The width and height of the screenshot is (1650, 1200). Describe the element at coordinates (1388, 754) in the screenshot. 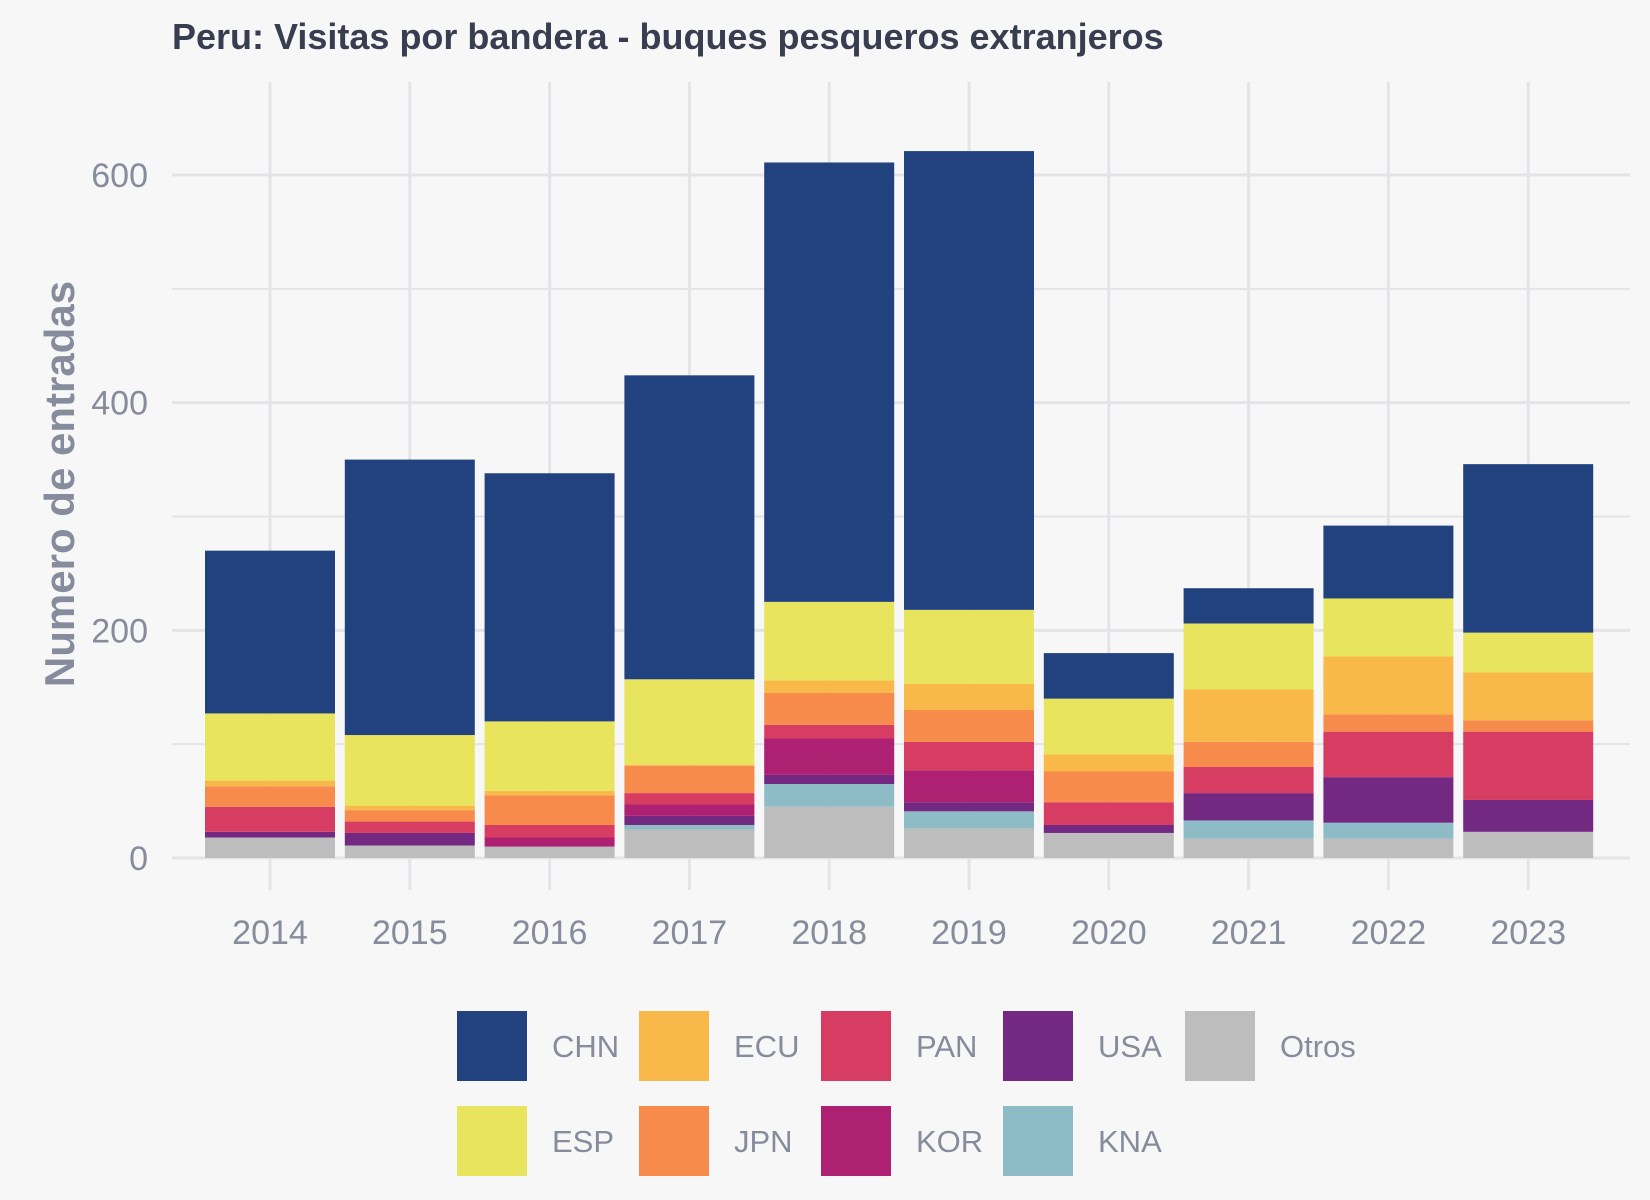

I see `bar-segment-pan-2022` at that location.